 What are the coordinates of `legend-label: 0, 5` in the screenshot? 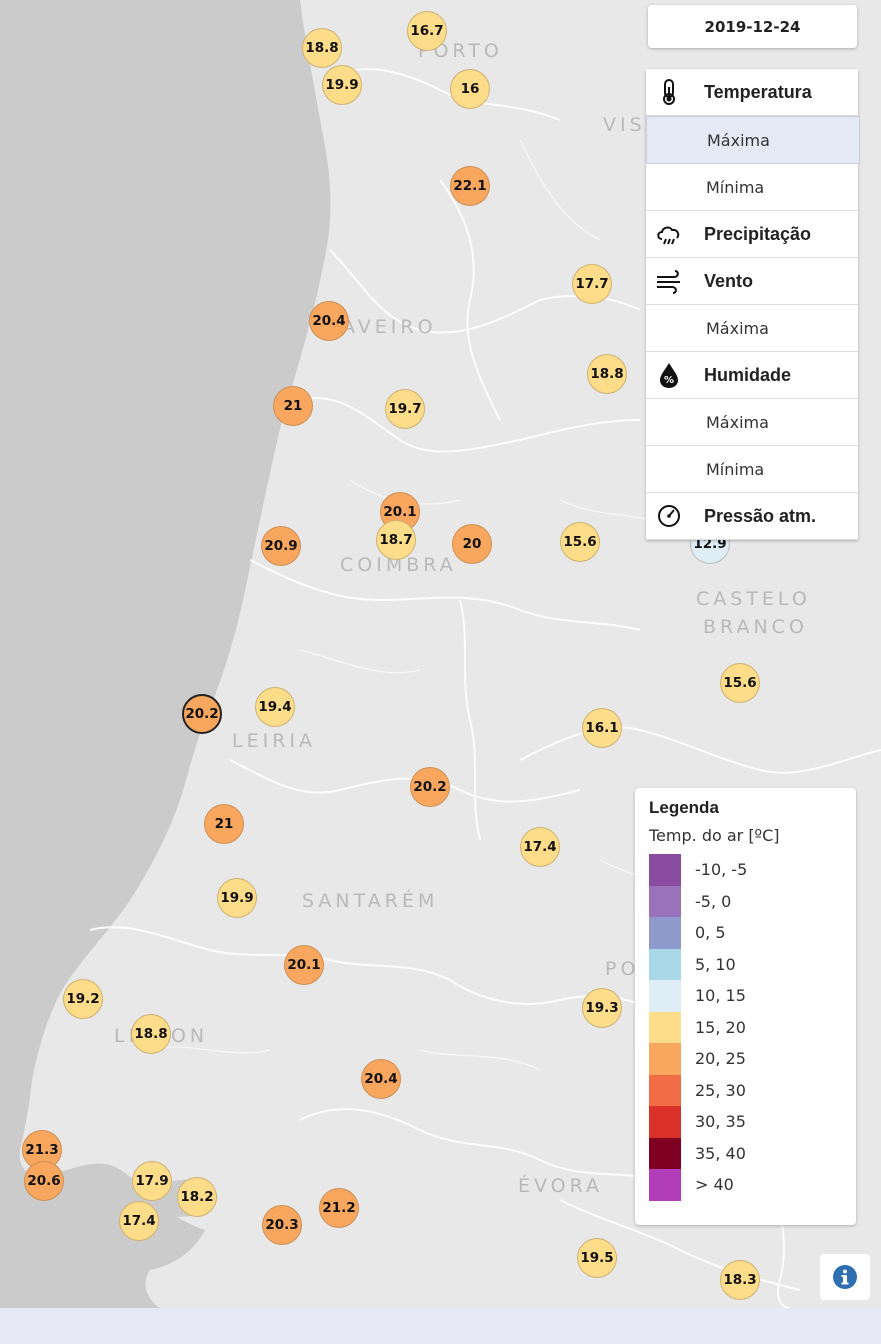 It's located at (710, 932).